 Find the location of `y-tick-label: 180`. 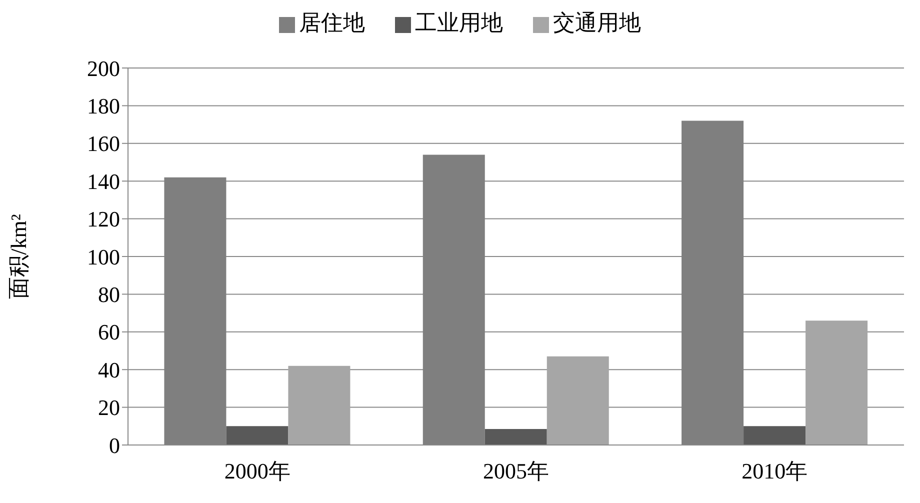

y-tick-label: 180 is located at coordinates (103, 106).